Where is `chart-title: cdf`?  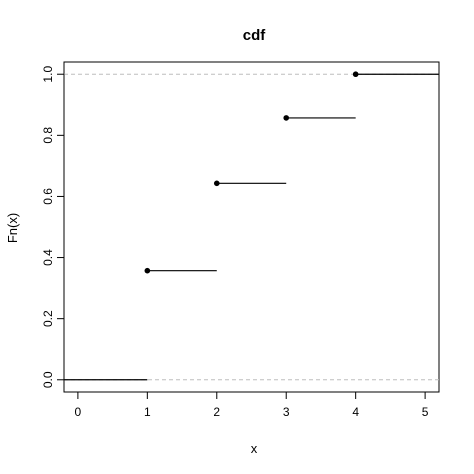 chart-title: cdf is located at coordinates (255, 35).